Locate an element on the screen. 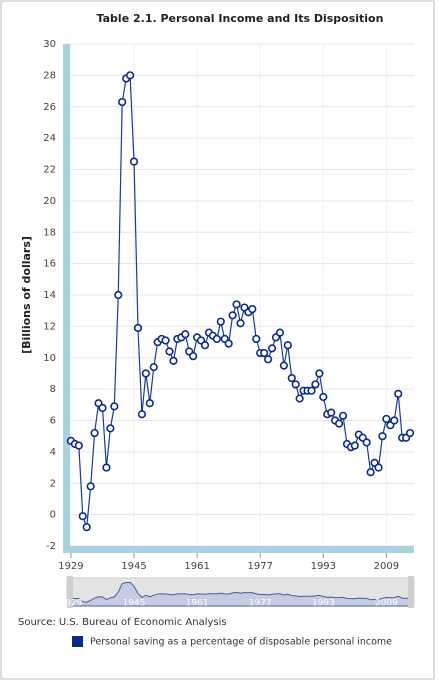 Image resolution: width=439 pixels, height=684 pixels. y-tick-label: 4 is located at coordinates (53, 452).